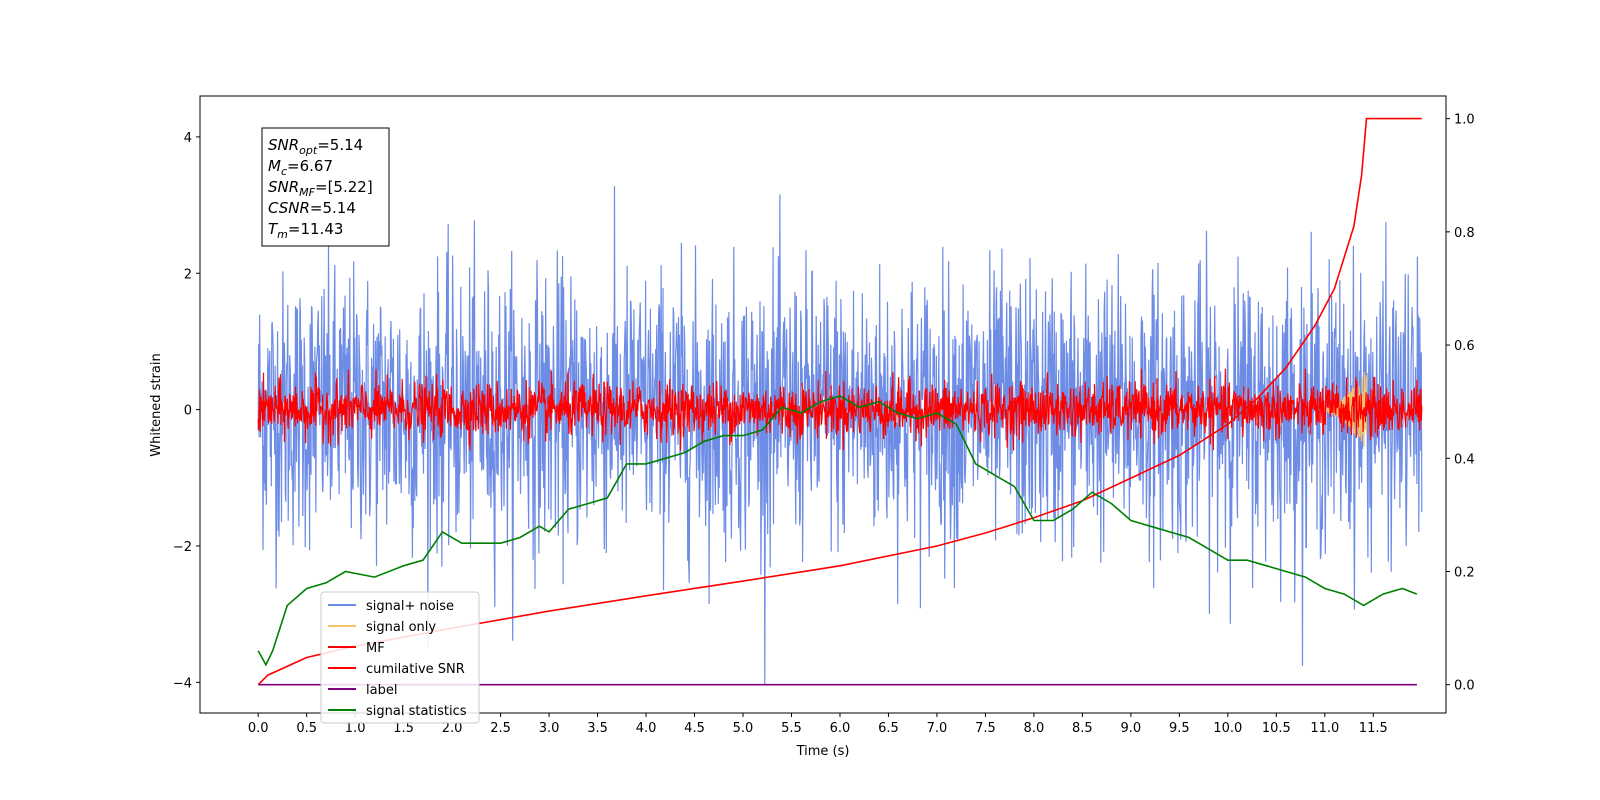 The height and width of the screenshot is (800, 1600). Describe the element at coordinates (258, 728) in the screenshot. I see `x-tick-label: 0.0` at that location.